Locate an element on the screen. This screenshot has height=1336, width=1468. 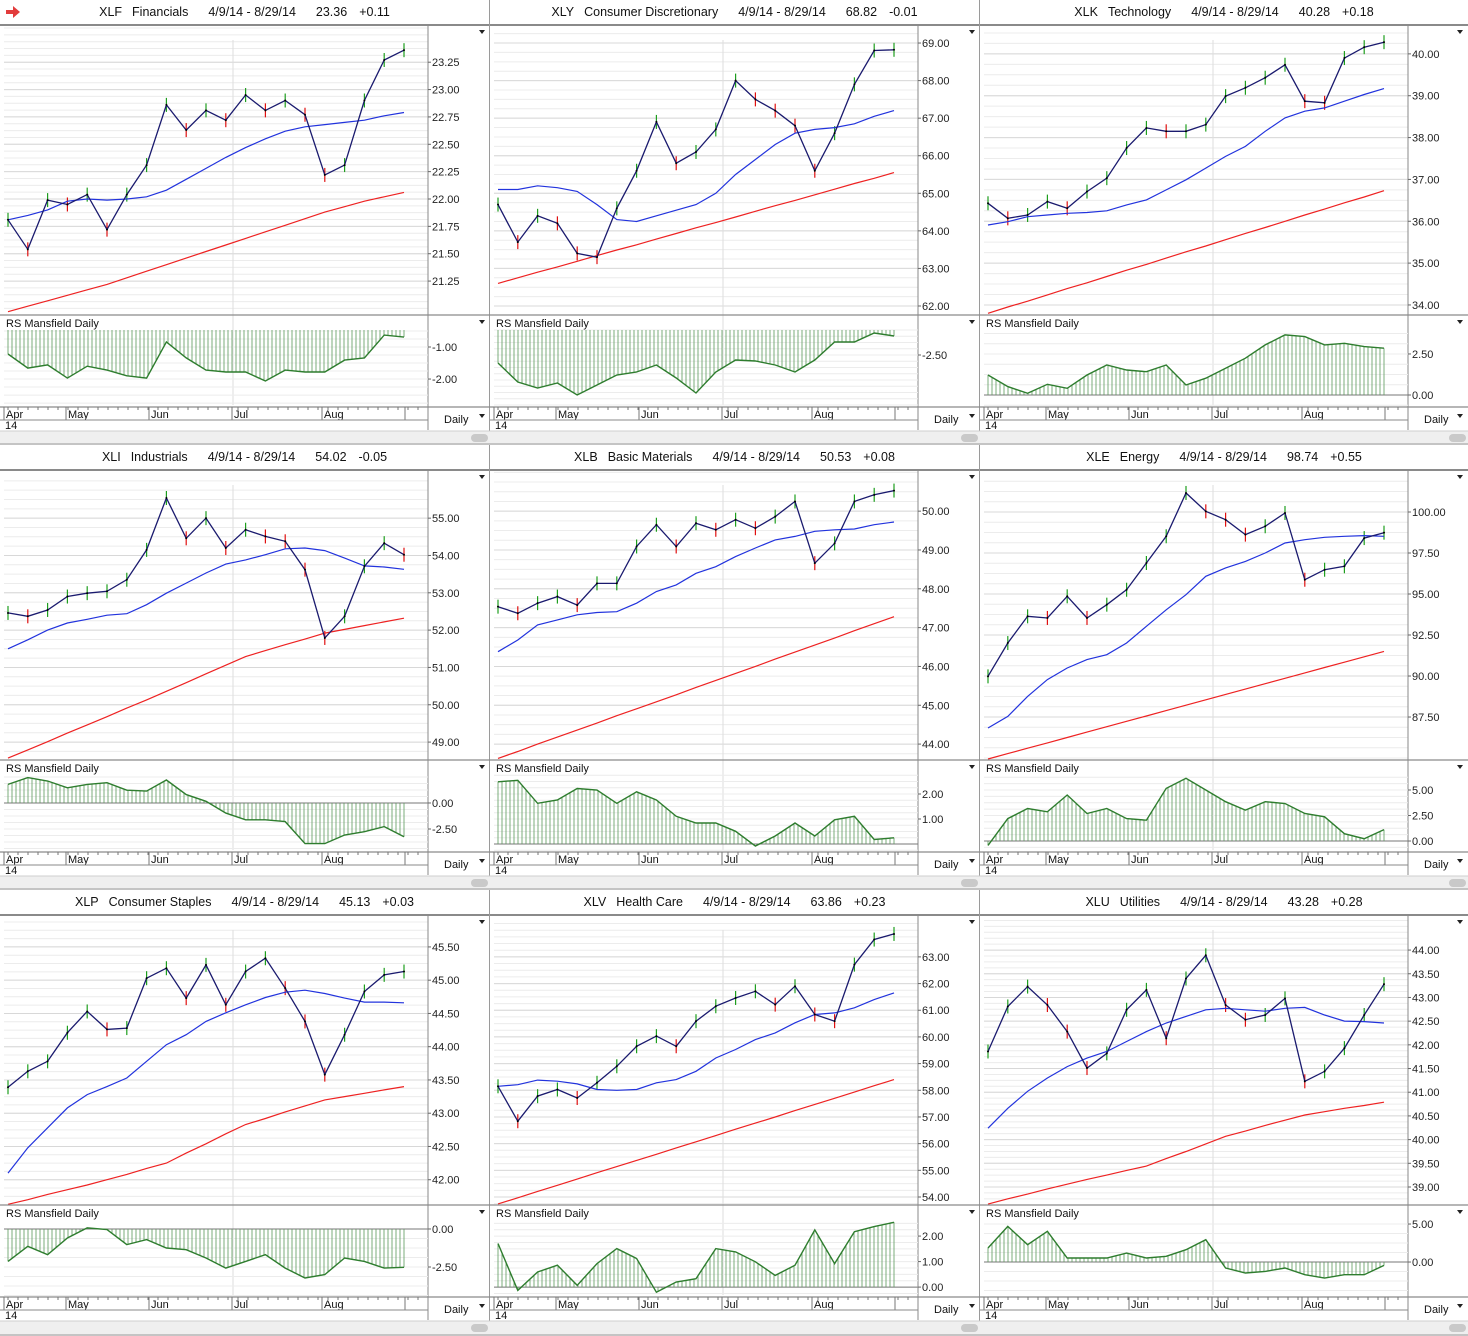
sector-name: Industrials is located at coordinates (159, 457).